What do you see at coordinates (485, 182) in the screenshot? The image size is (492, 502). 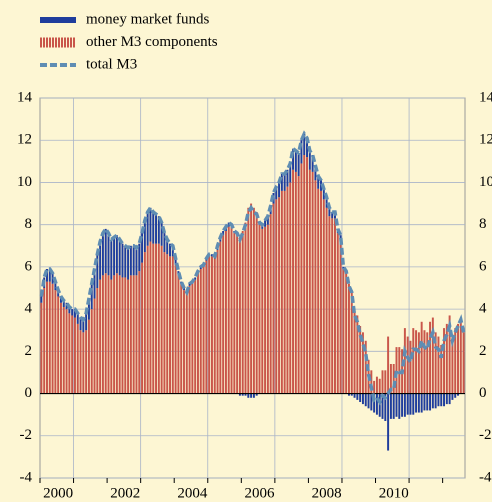 I see `y2-tick-label: 10` at bounding box center [485, 182].